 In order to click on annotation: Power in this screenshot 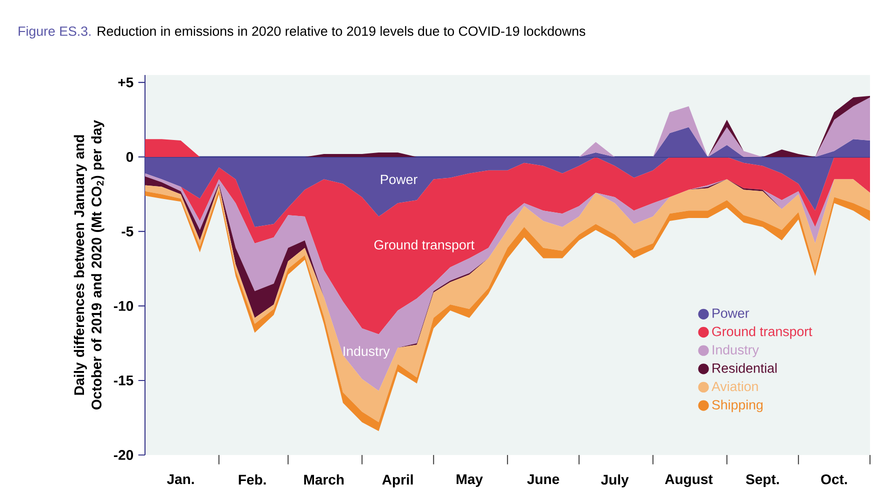, I will do `click(399, 179)`.